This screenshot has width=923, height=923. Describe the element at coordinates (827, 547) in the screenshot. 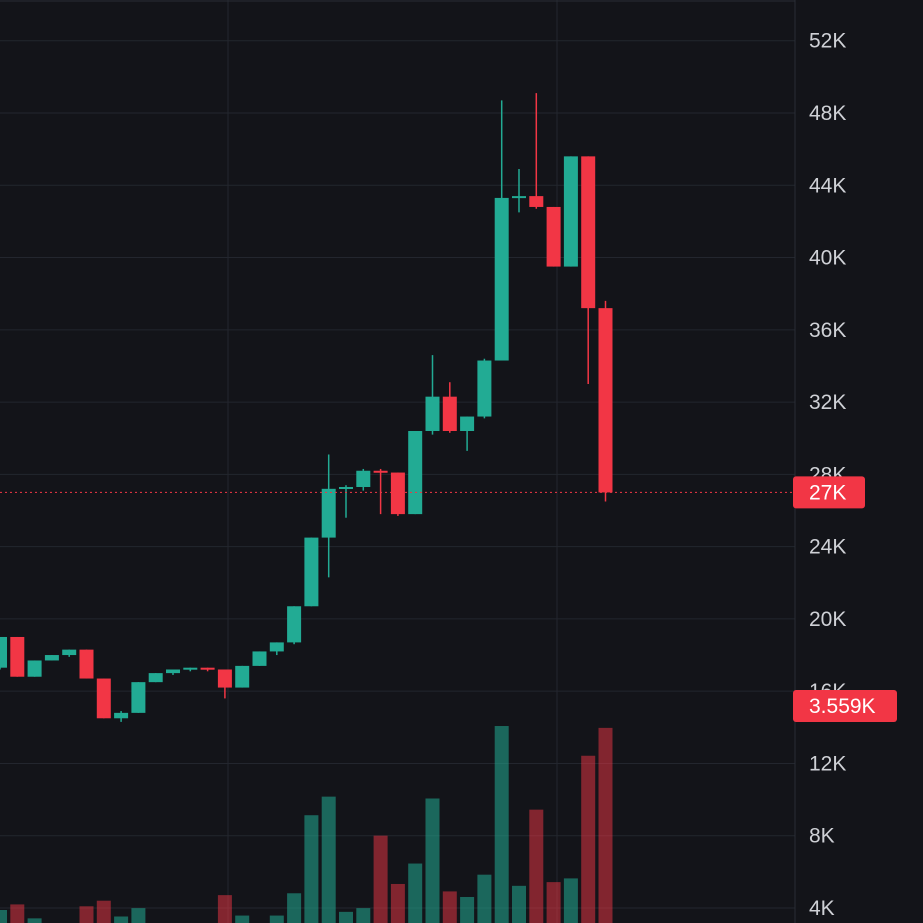

I see `y-tick-label: 24K` at that location.